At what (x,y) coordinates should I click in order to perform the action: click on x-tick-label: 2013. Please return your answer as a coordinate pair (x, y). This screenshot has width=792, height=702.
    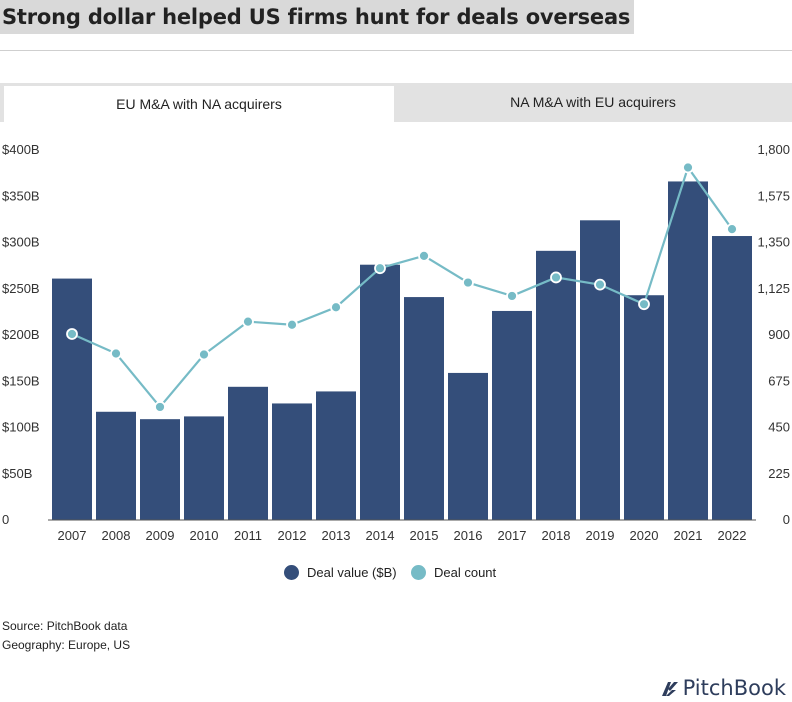
    Looking at the image, I should click on (336, 535).